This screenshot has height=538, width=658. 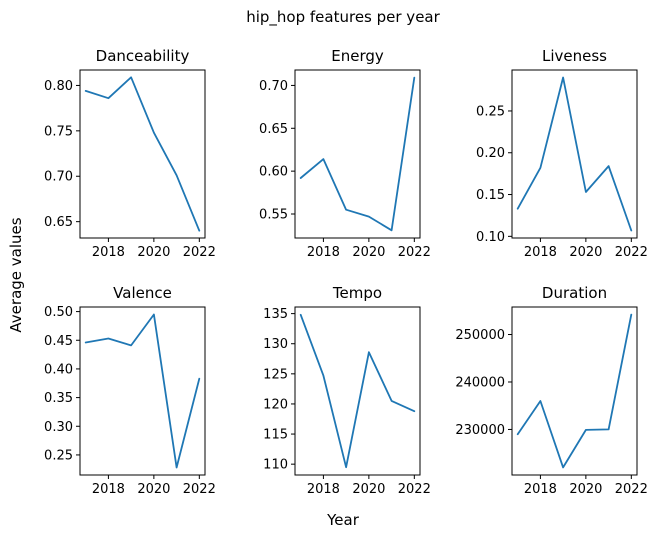 I want to click on y-tick-label: 240000, so click(x=480, y=382).